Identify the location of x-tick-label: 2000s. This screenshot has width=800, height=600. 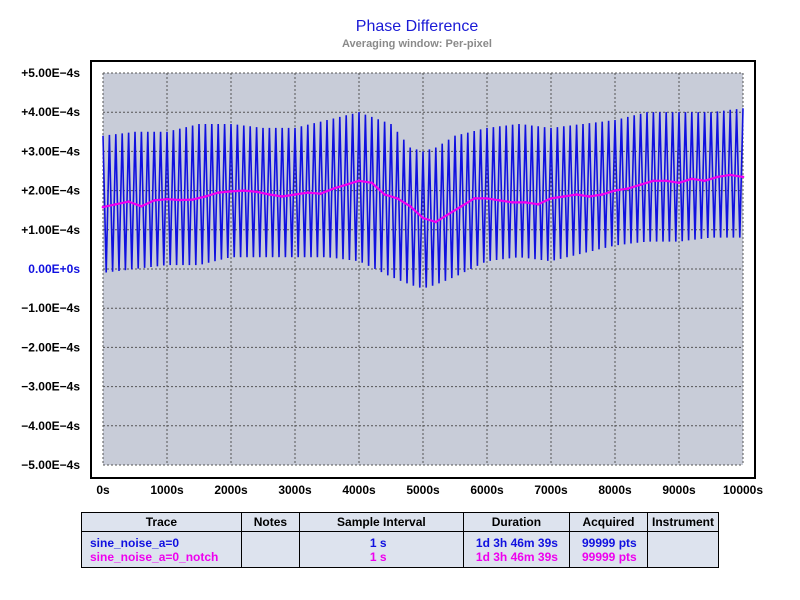
(231, 490).